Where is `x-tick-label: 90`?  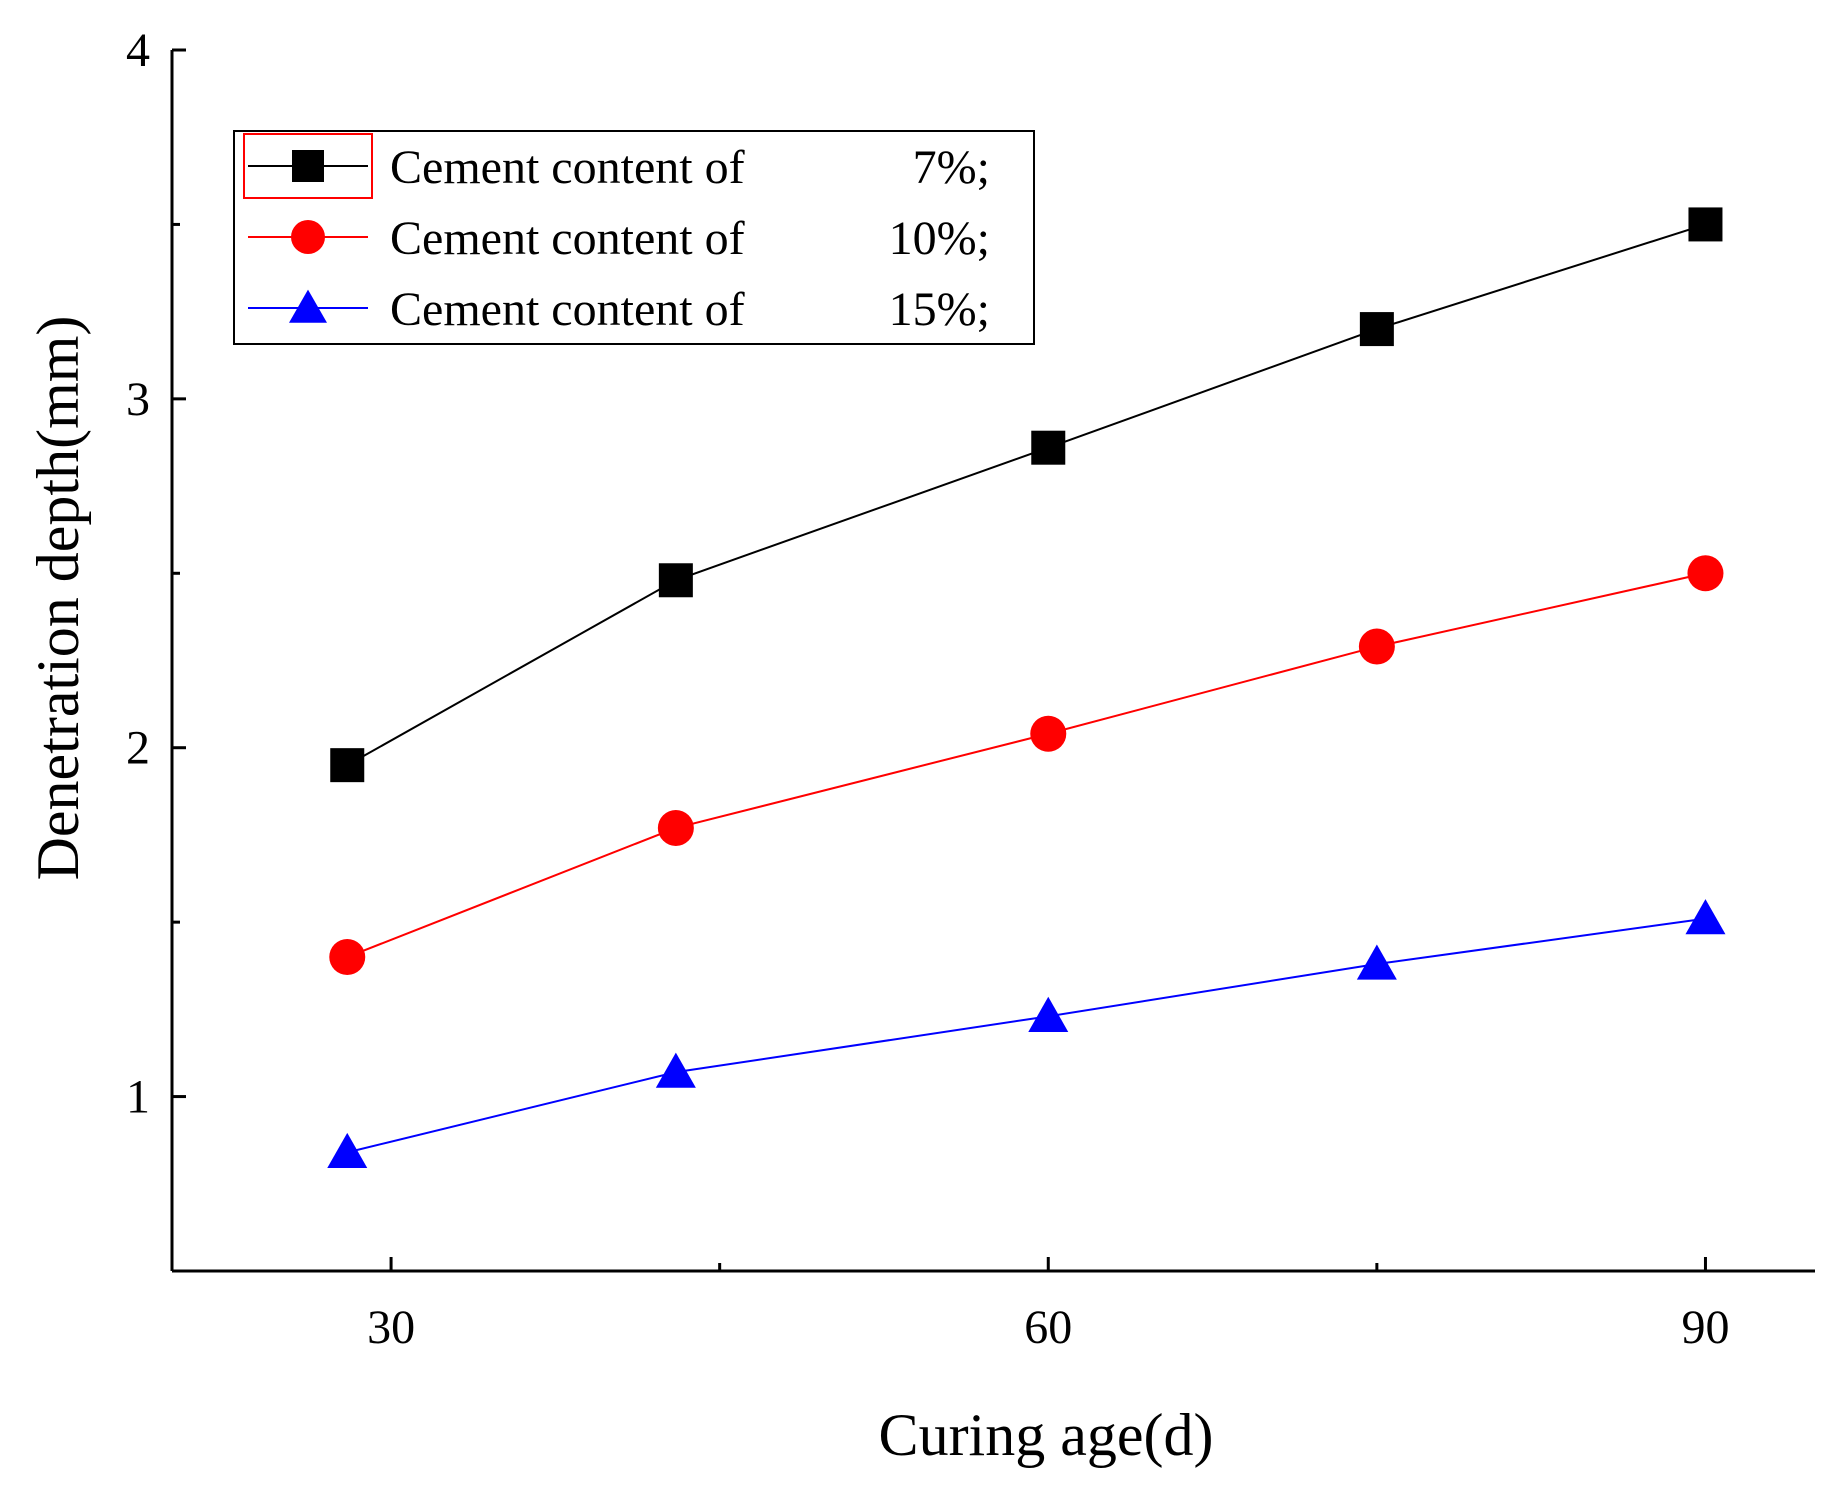 x-tick-label: 90 is located at coordinates (1705, 1327).